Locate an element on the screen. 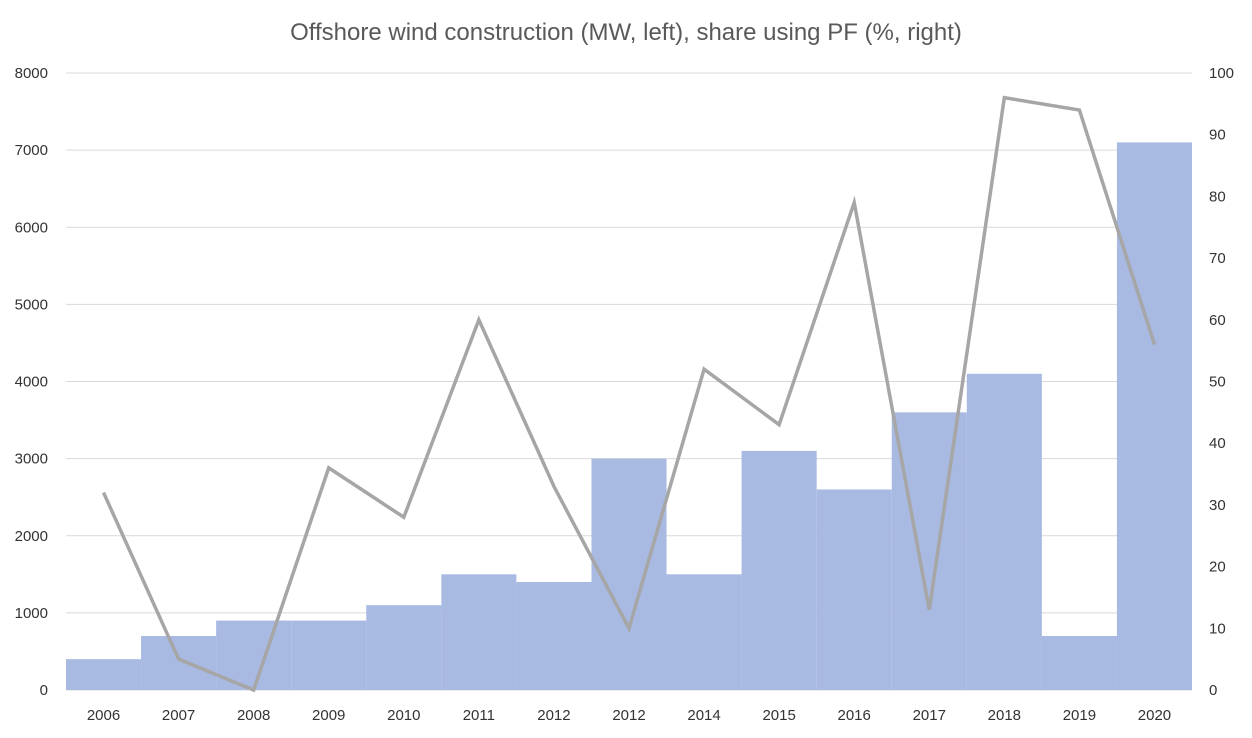 The width and height of the screenshot is (1252, 738). right-tick-label: 10 is located at coordinates (1217, 628).